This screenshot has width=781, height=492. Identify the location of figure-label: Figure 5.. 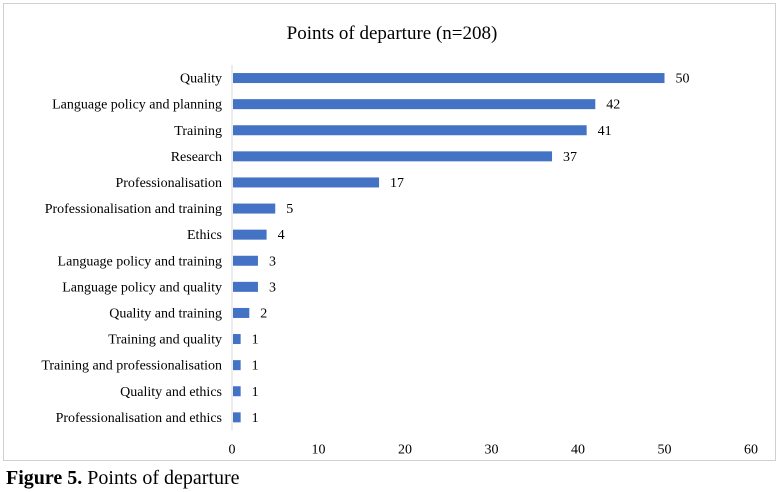
(44, 478).